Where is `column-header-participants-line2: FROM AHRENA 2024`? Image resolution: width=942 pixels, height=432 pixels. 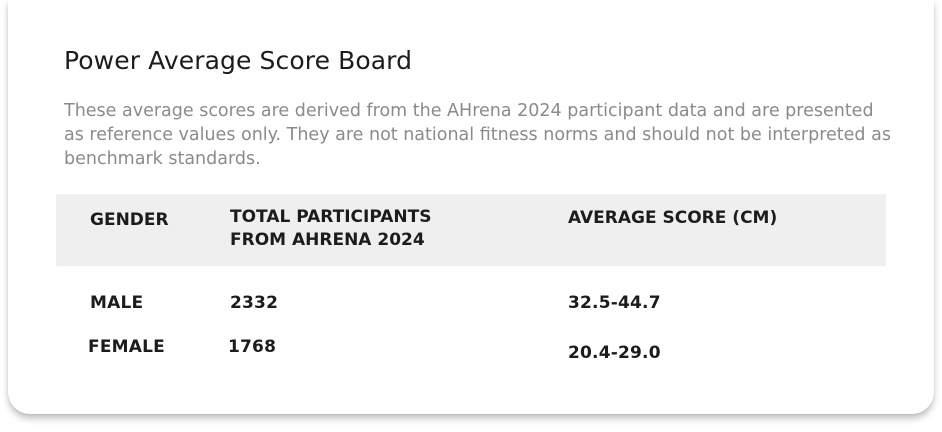 column-header-participants-line2: FROM AHRENA 2024 is located at coordinates (327, 240).